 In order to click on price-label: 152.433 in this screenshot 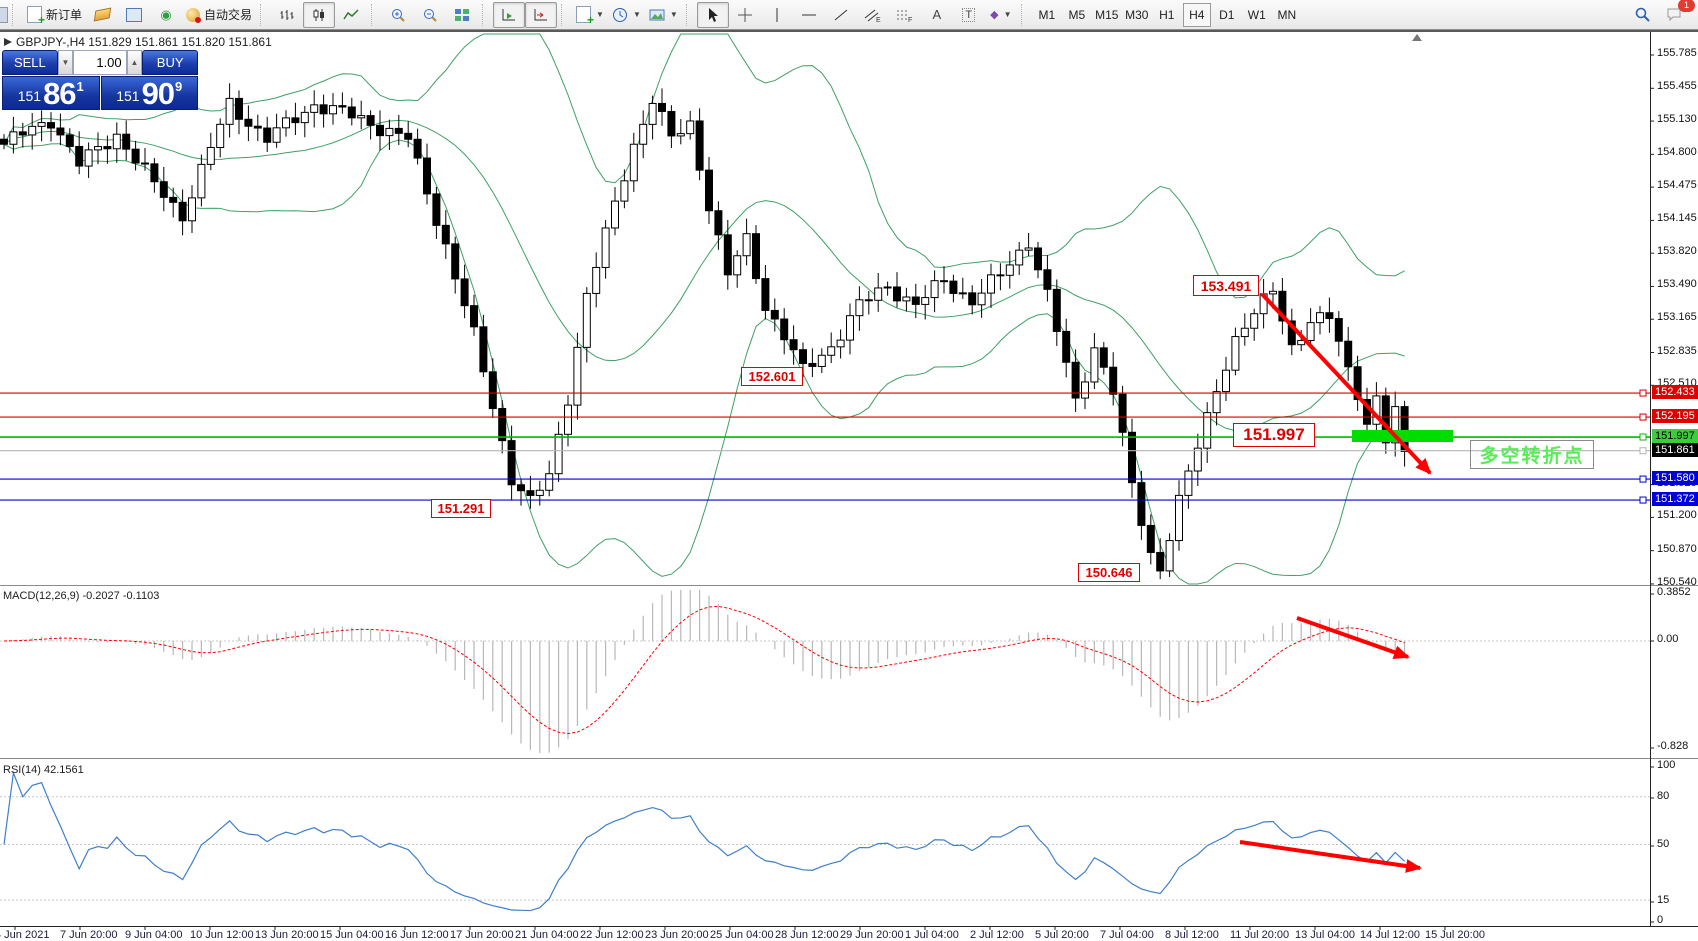, I will do `click(1675, 392)`.